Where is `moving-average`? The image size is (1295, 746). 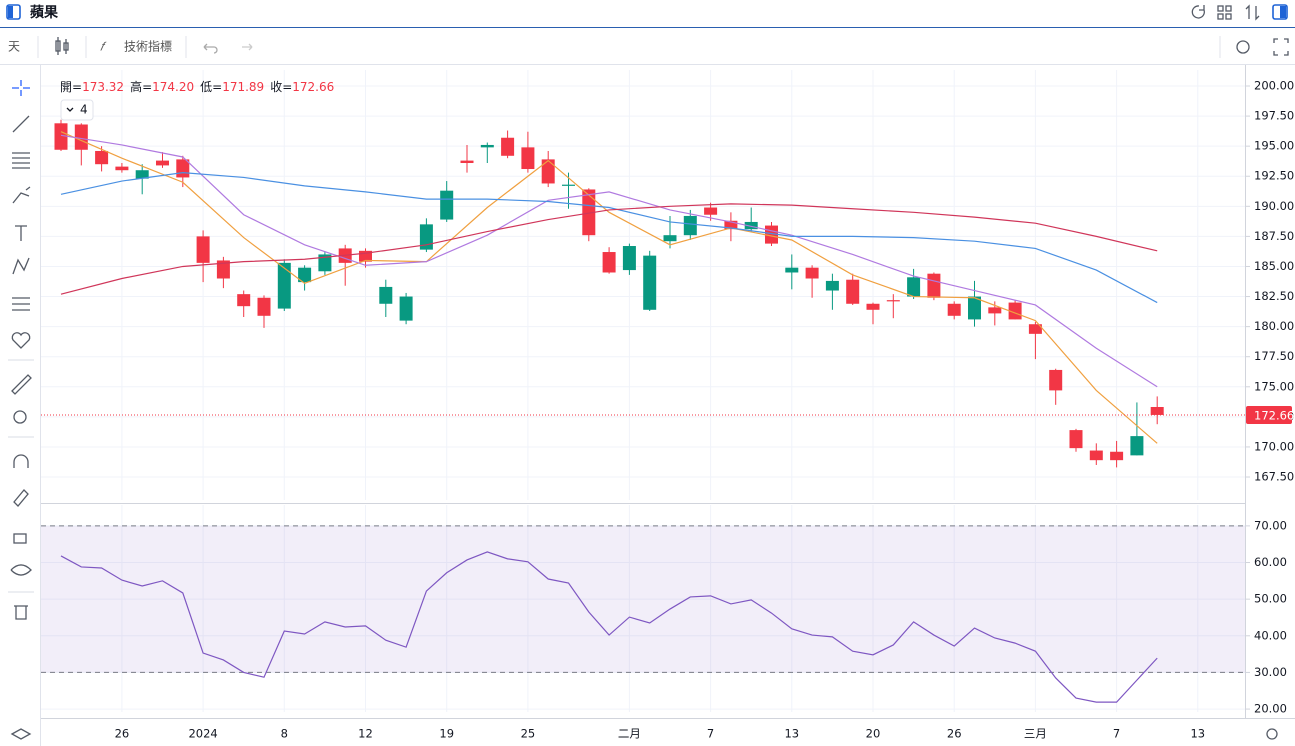
moving-average is located at coordinates (609, 249).